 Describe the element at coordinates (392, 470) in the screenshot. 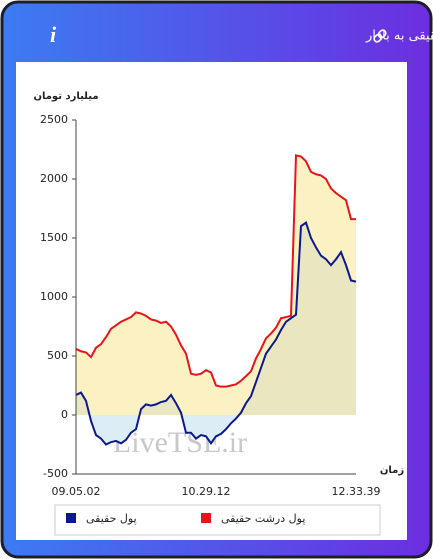

I see `x-axis-label: زمان` at that location.